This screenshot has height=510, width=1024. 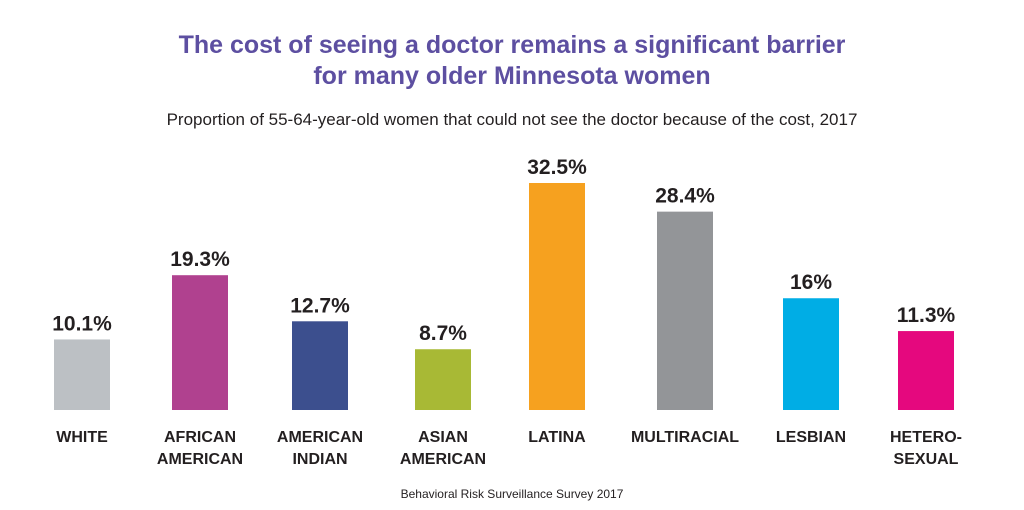 What do you see at coordinates (443, 437) in the screenshot?
I see `category-label: ASIAN` at bounding box center [443, 437].